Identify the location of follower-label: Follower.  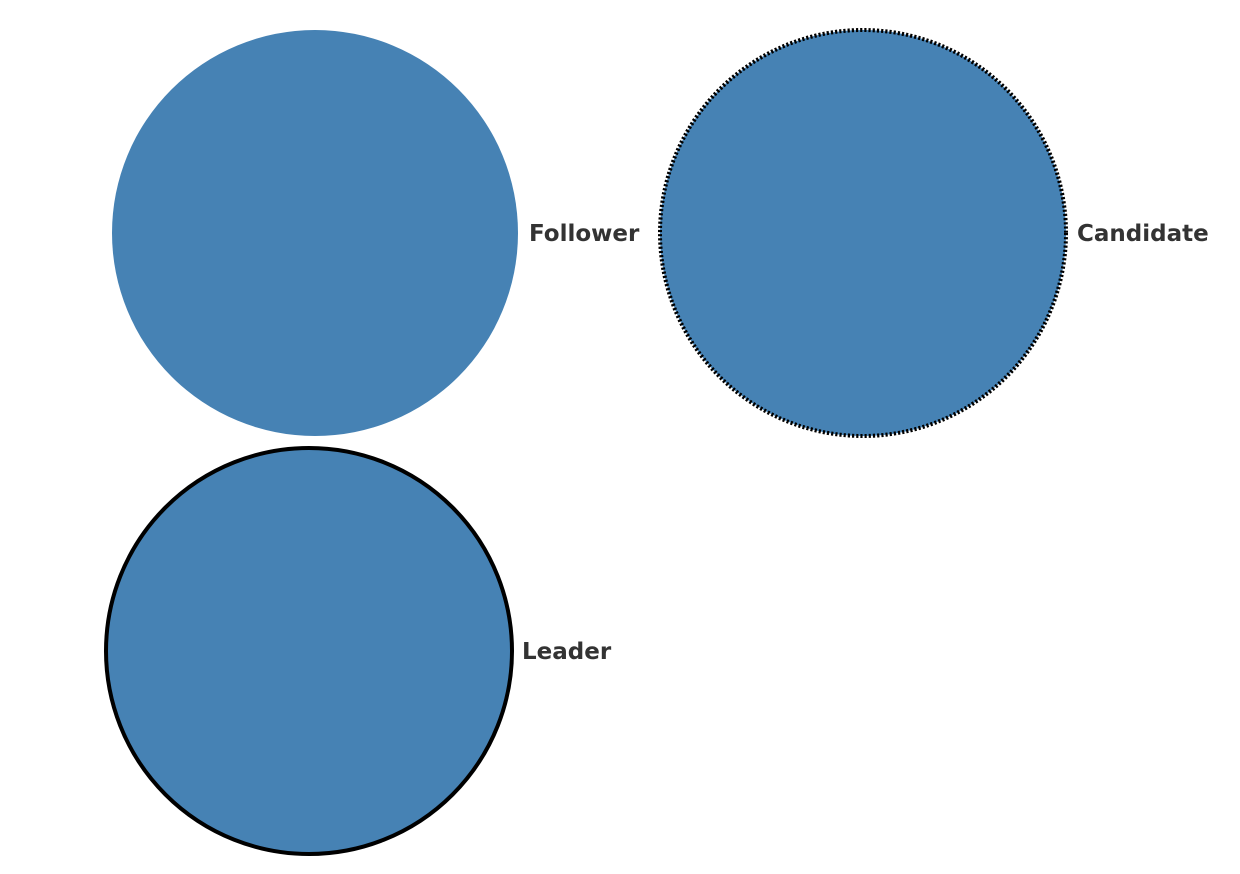
(584, 234).